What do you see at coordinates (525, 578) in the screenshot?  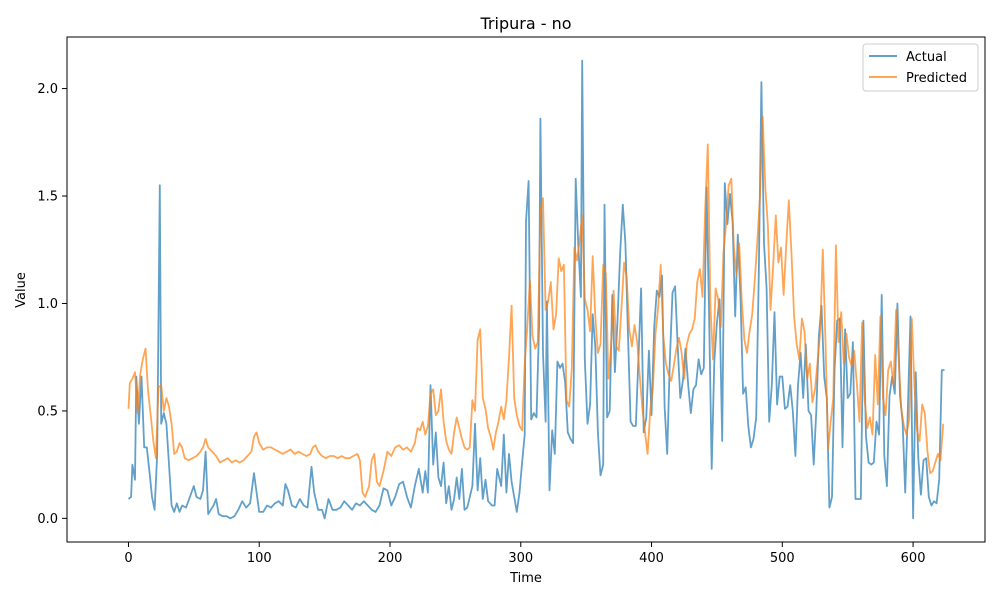 I see `x-axis-title: Time` at bounding box center [525, 578].